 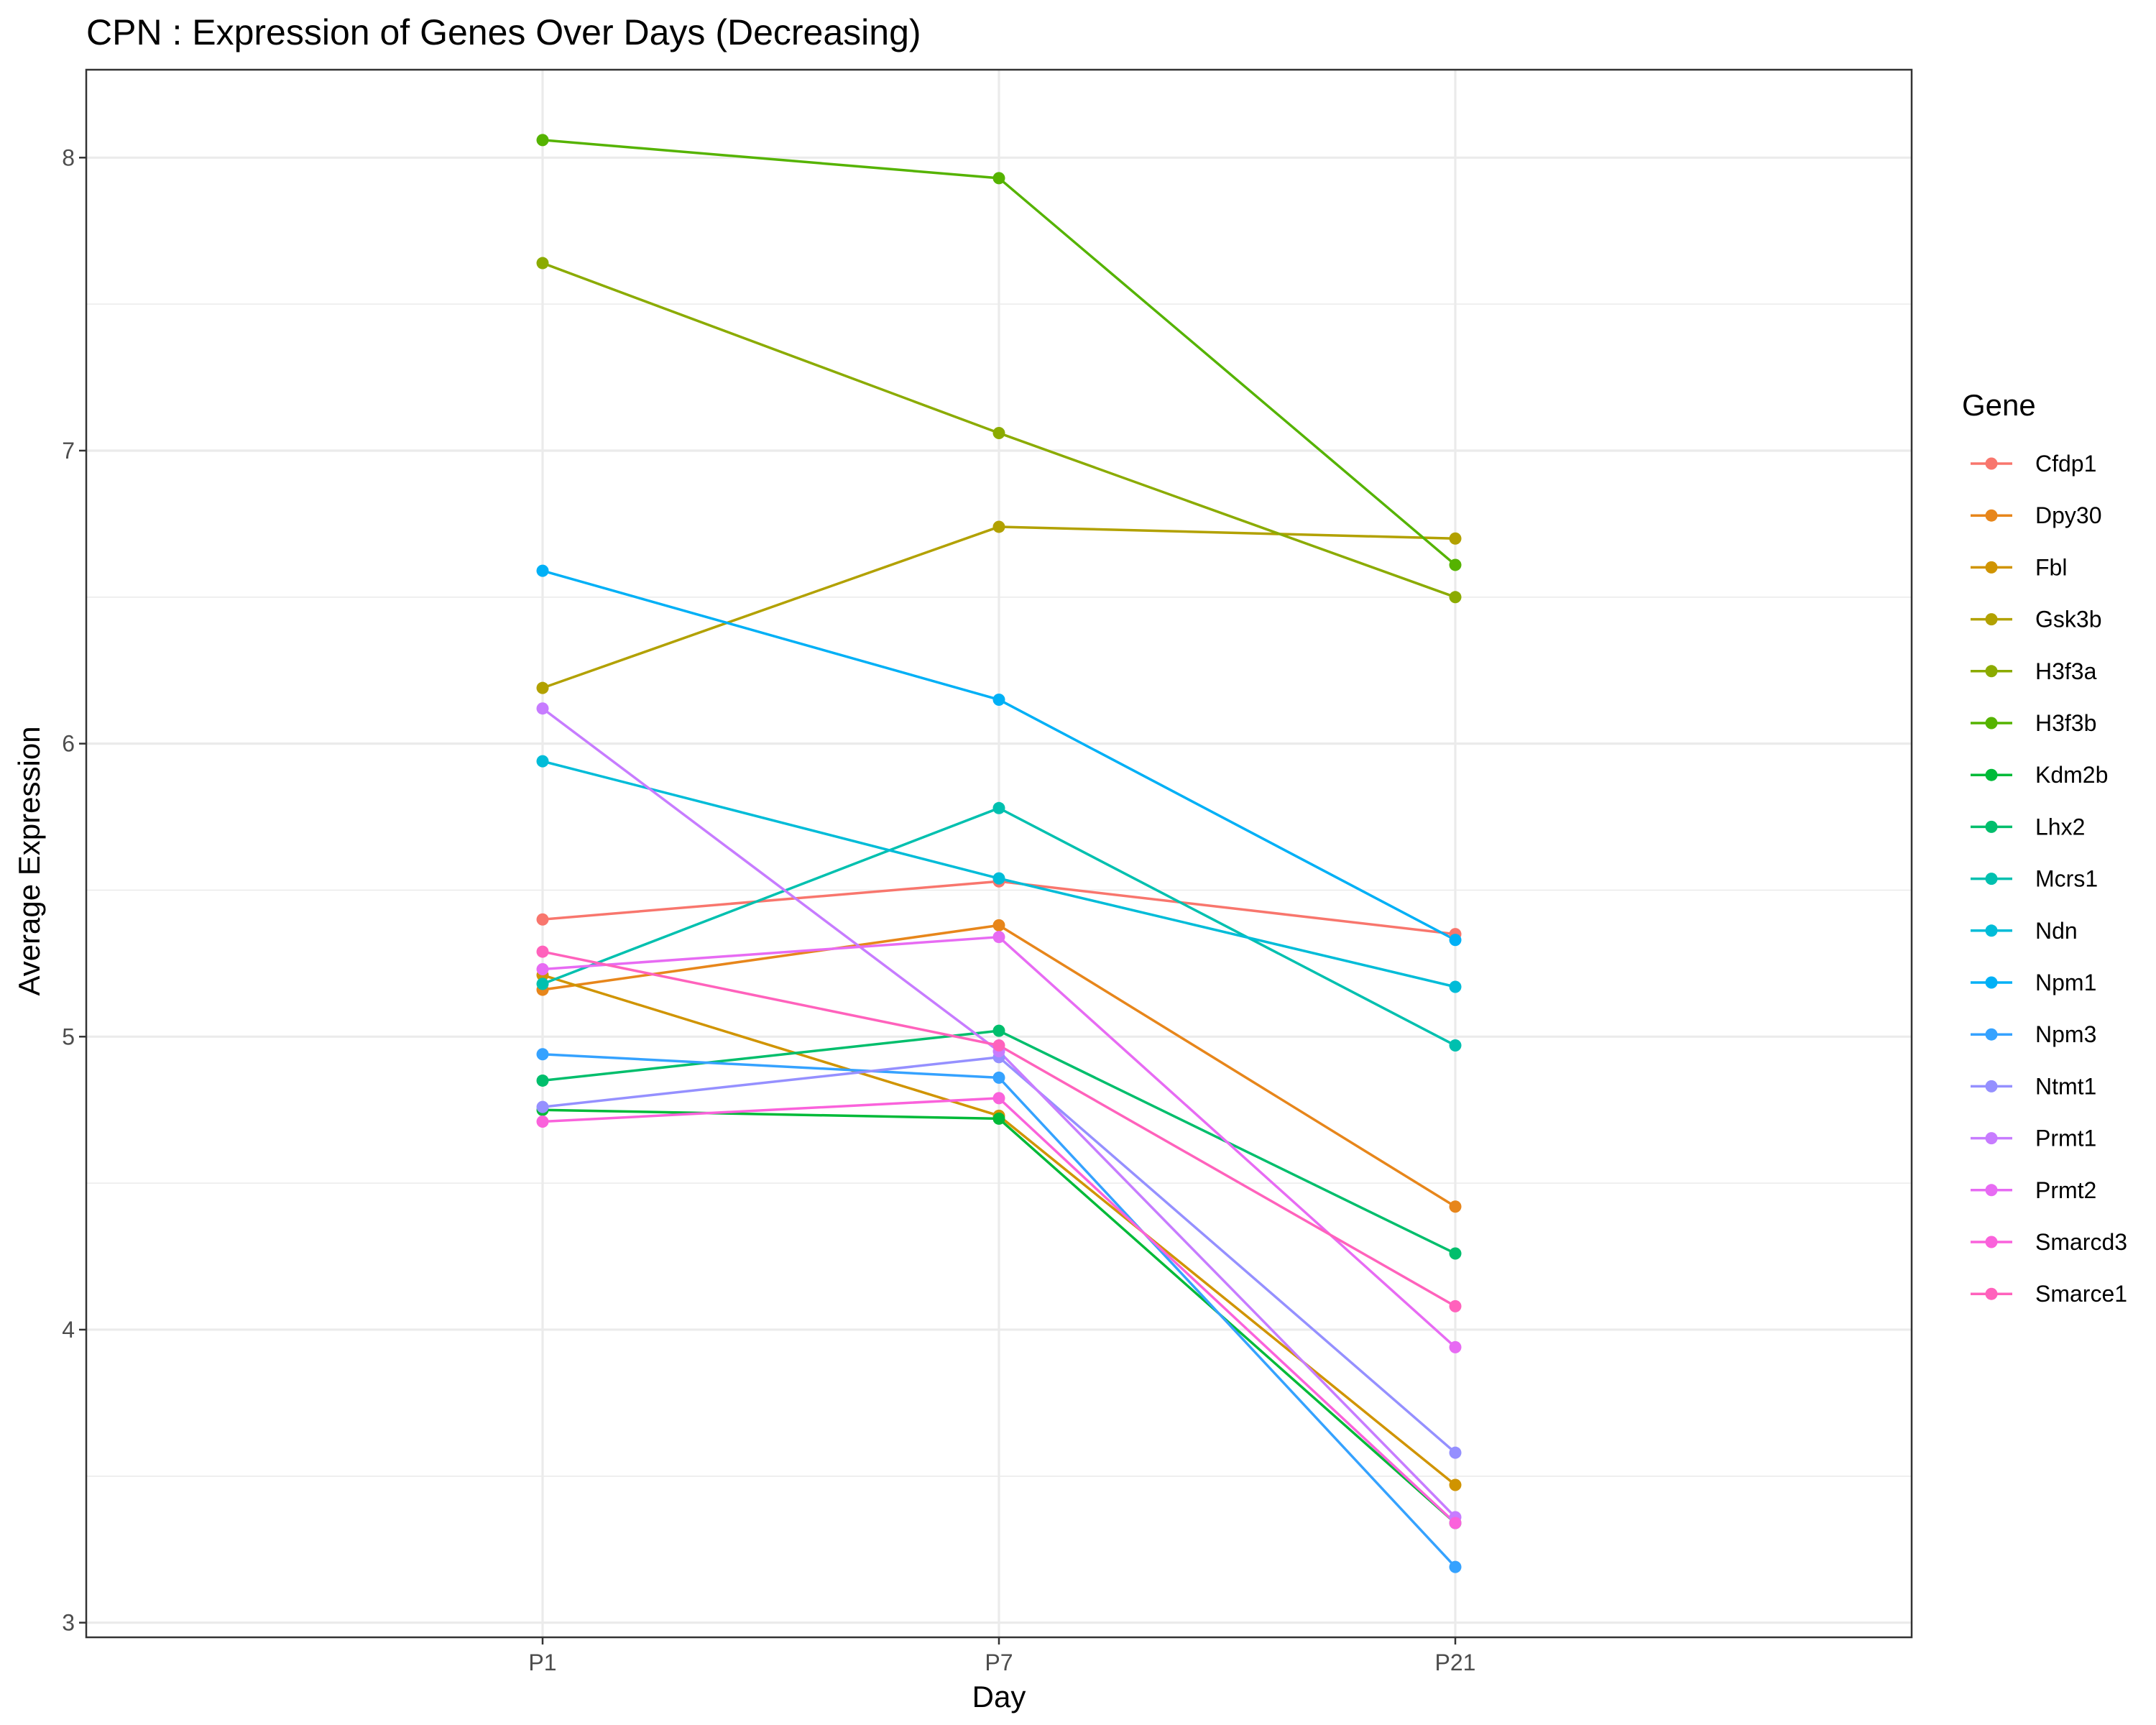 What do you see at coordinates (2081, 1294) in the screenshot?
I see `legend-label: Smarce1` at bounding box center [2081, 1294].